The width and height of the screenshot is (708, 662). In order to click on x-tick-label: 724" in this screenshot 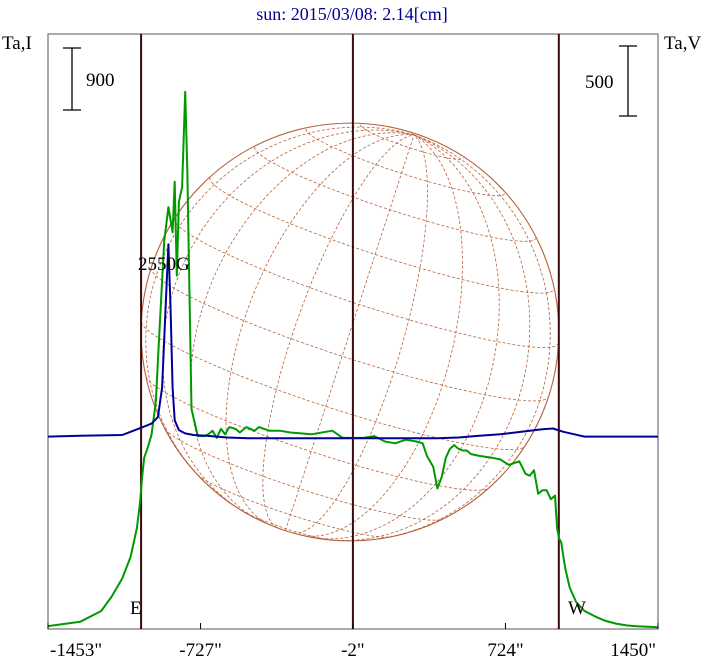, I will do `click(505, 650)`.